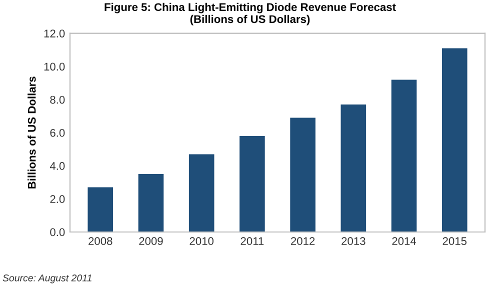 This screenshot has width=500, height=290. What do you see at coordinates (404, 241) in the screenshot?
I see `x-tick-label: 2014` at bounding box center [404, 241].